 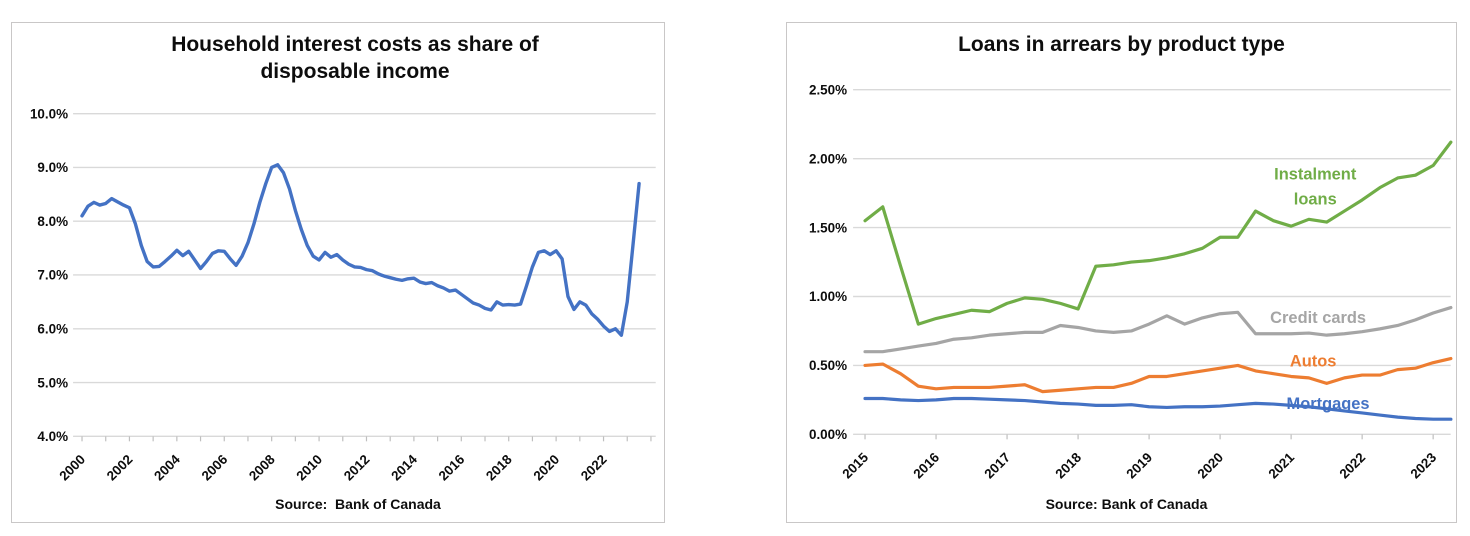 I want to click on y-axis-label: 2.50%, so click(x=828, y=89).